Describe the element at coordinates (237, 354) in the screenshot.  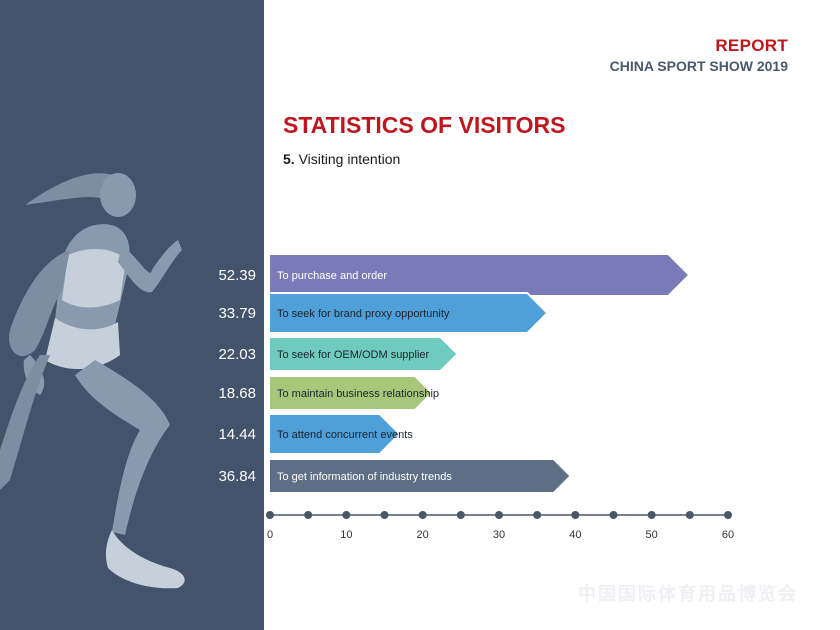
I see `bar-value-label: 22.03` at that location.